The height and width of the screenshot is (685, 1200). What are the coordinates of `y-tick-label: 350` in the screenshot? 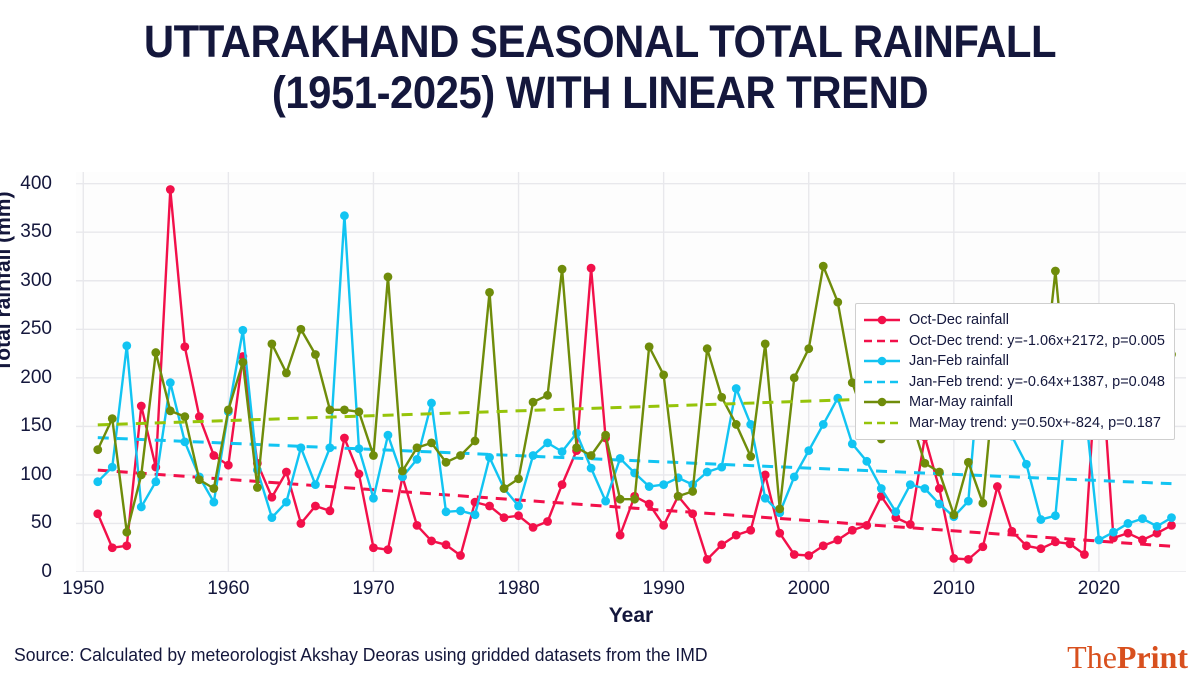 It's located at (36, 232).